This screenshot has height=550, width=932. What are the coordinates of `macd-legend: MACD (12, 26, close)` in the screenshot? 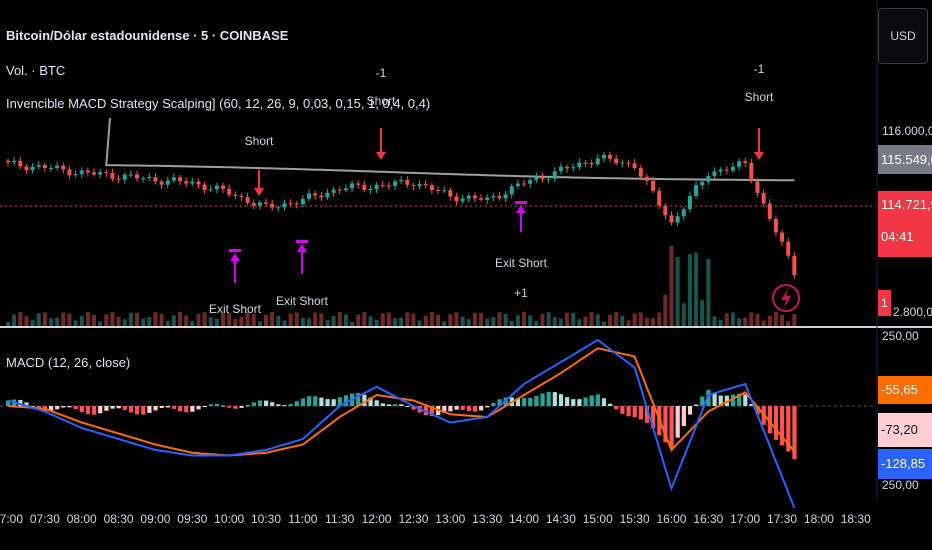 It's located at (68, 362).